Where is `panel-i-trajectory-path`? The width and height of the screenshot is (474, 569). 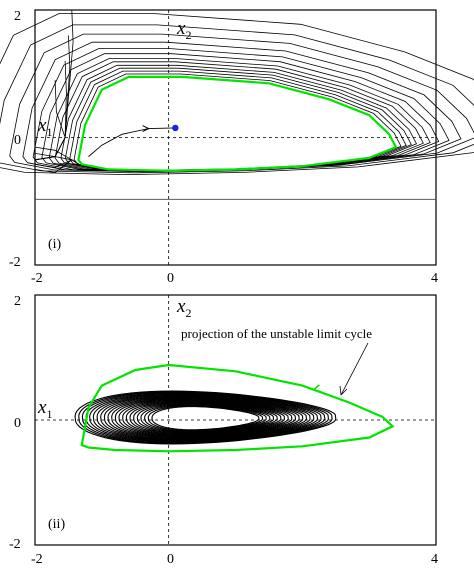 panel-i-trajectory-path is located at coordinates (132, 142).